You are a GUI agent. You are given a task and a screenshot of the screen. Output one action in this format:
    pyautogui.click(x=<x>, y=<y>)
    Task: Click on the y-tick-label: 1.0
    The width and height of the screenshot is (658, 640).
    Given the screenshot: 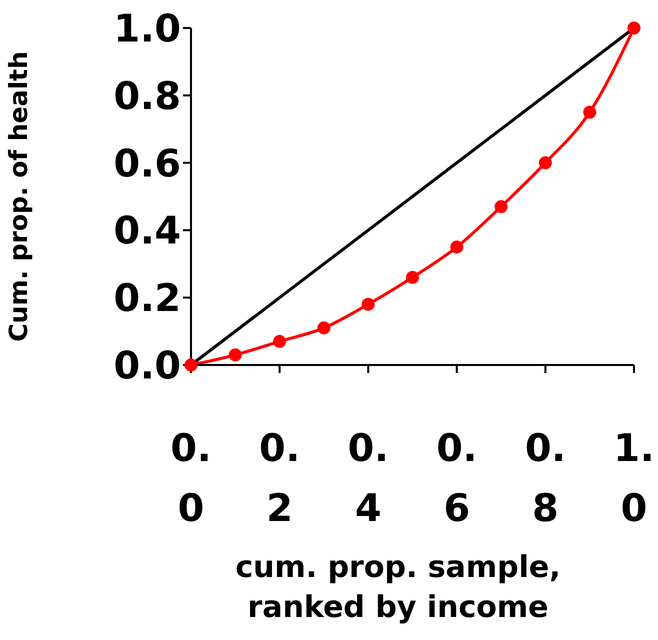 What is the action you would take?
    pyautogui.click(x=147, y=28)
    